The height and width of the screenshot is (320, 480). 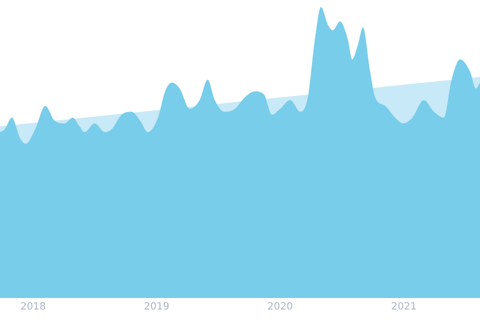 What do you see at coordinates (157, 307) in the screenshot?
I see `x-tick-label: 2019` at bounding box center [157, 307].